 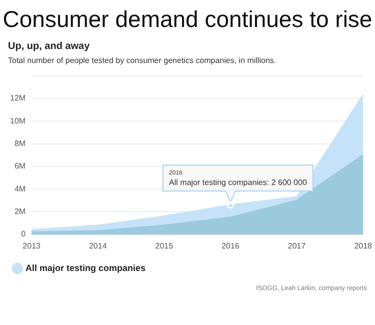 What do you see at coordinates (32, 245) in the screenshot?
I see `x-tick-label: 2013` at bounding box center [32, 245].